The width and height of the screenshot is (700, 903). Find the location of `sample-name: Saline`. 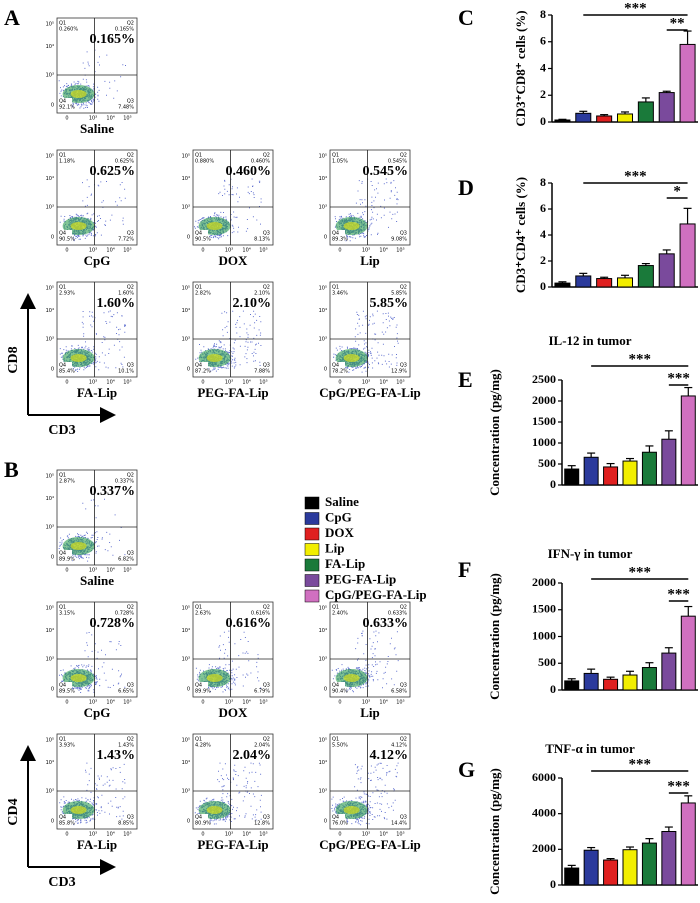

sample-name: Saline is located at coordinates (97, 128).